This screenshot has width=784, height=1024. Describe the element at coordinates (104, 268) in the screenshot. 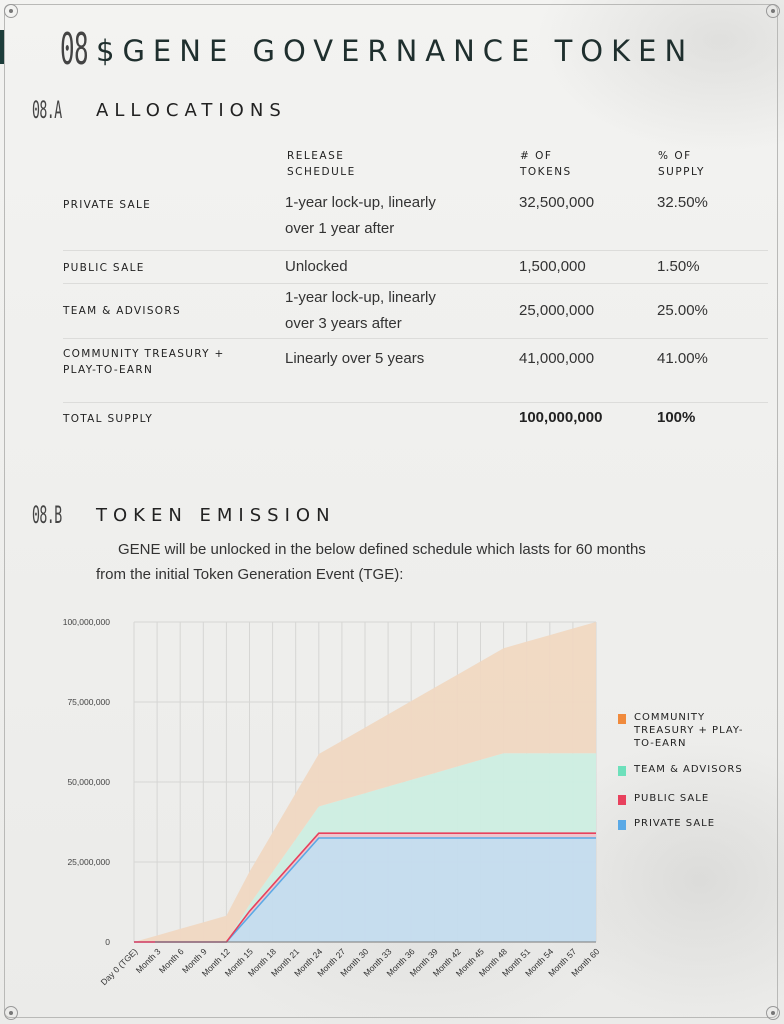

I see `row-label-public-sale: PUBLIC SALE` at that location.